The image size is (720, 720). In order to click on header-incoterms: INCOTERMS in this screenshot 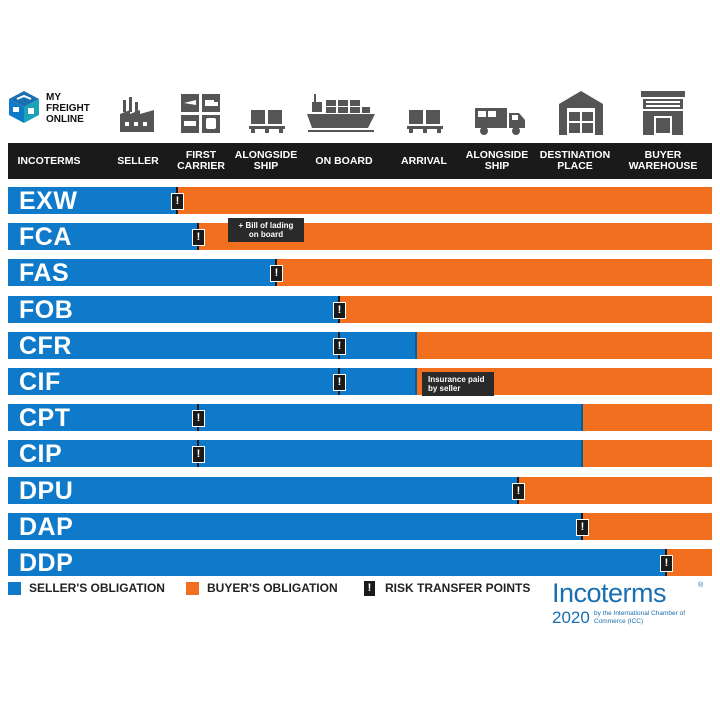, I will do `click(49, 160)`.